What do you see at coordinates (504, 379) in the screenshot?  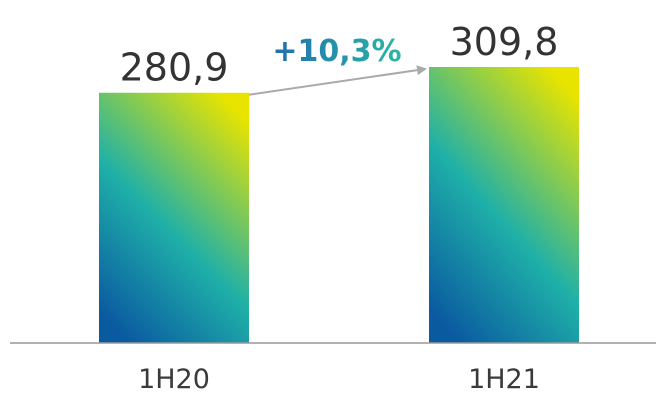 I see `category-label-1h21: 1H21` at bounding box center [504, 379].